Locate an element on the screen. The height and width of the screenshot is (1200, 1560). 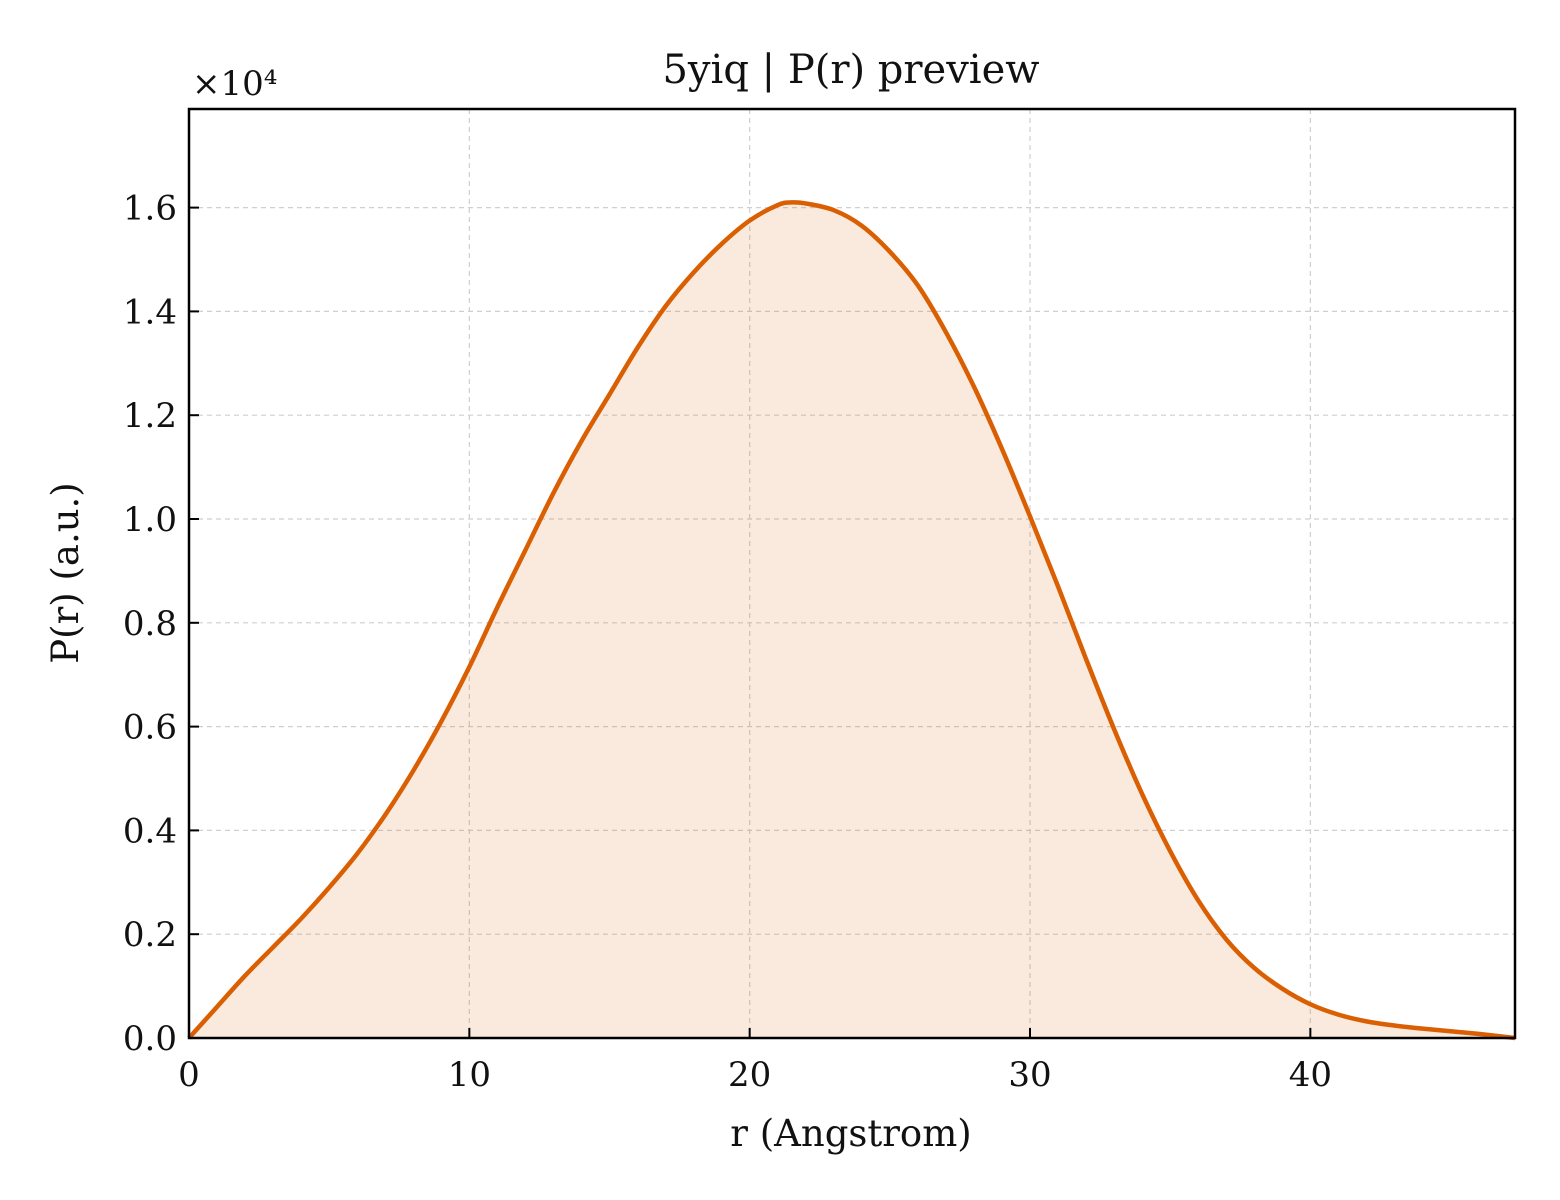
x-axis-title: r (Angstrom) is located at coordinates (850, 1133).